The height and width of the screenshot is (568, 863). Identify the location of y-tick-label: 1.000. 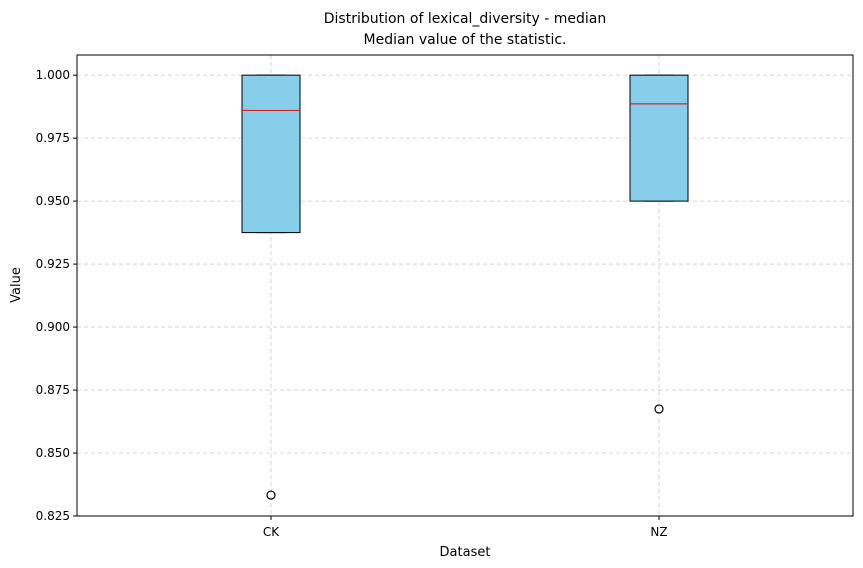
(53, 75).